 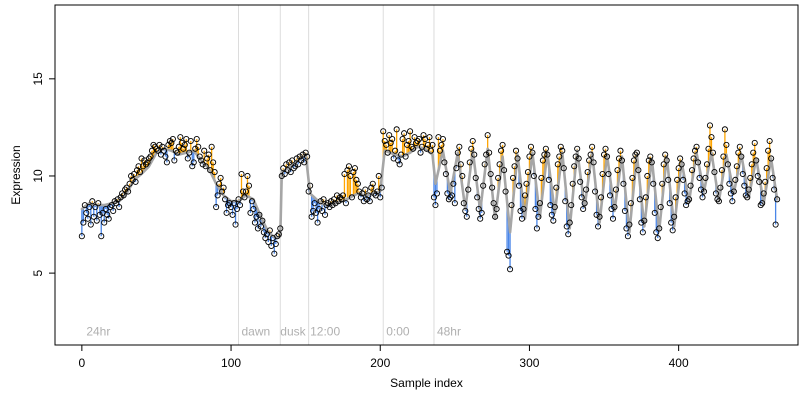 I want to click on x-axis-title: Sample index, so click(x=426, y=383).